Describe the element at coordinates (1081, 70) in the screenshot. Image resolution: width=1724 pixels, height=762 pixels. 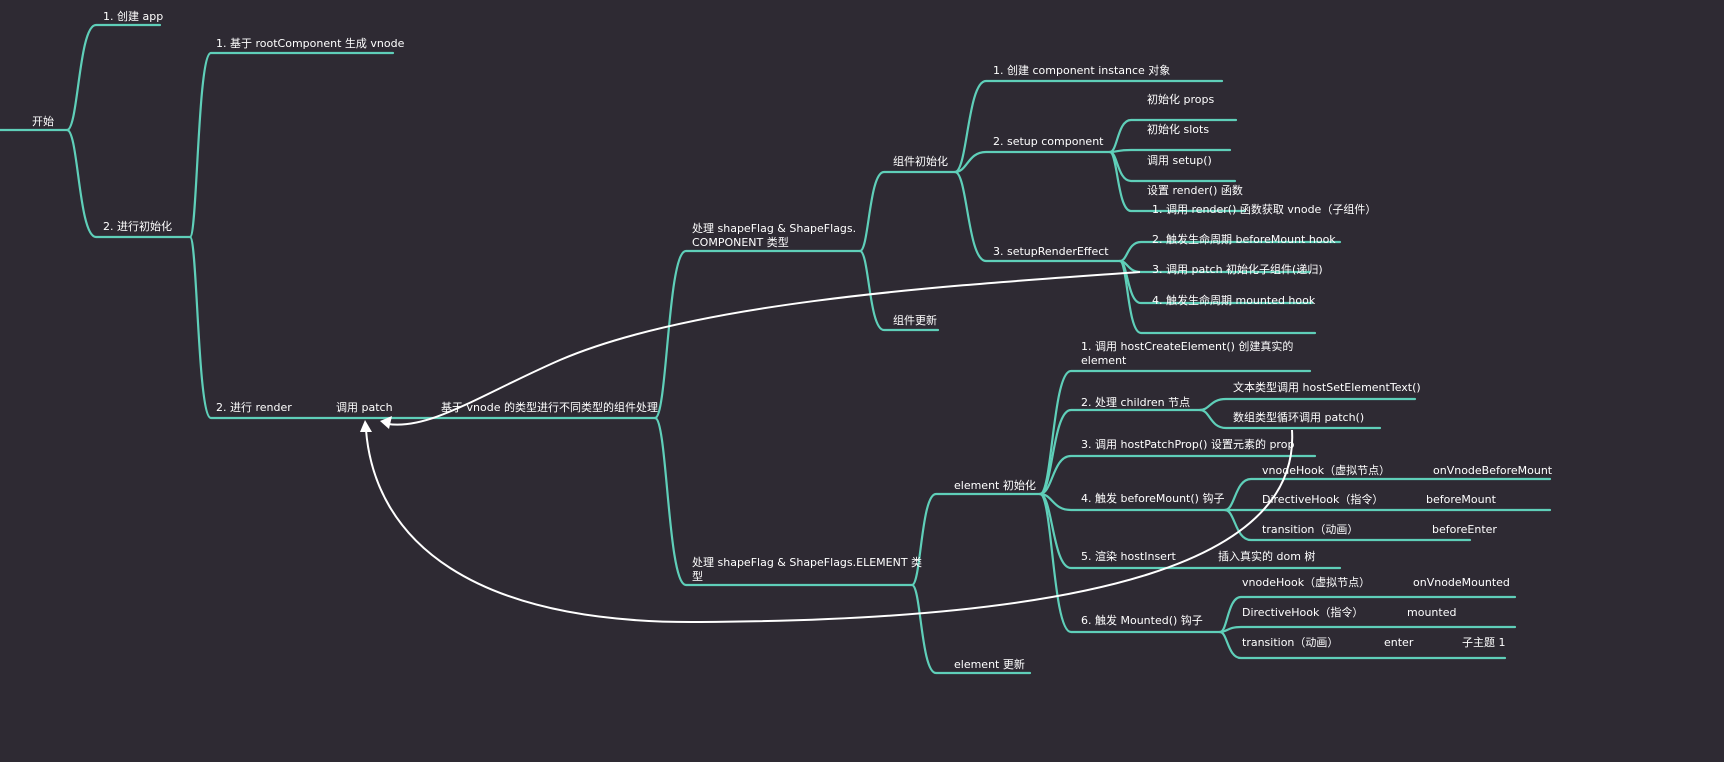
I see `node-component-step: 1. 创建 component instance 对象` at that location.